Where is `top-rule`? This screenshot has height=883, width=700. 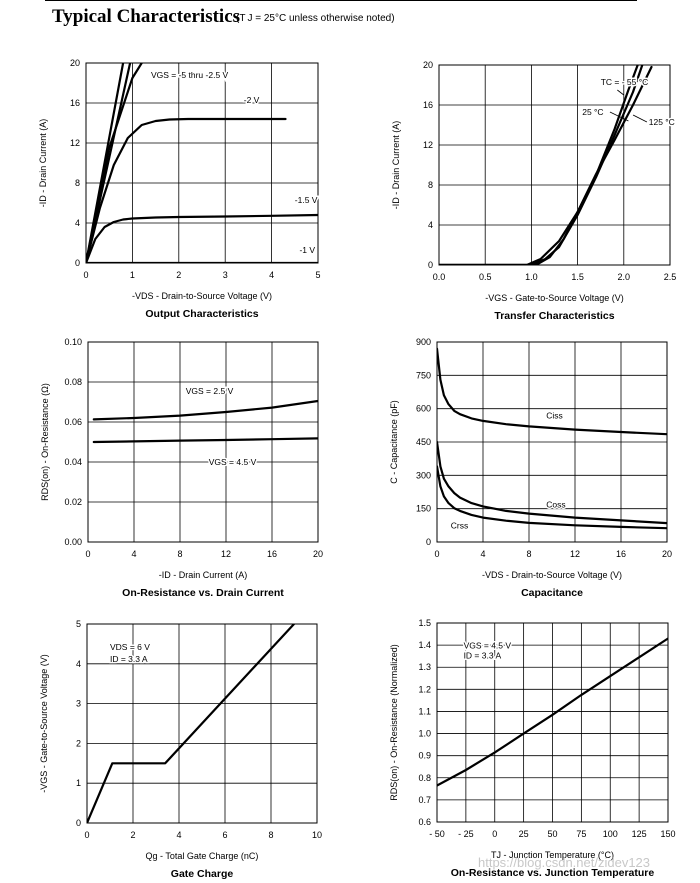 top-rule is located at coordinates (341, 0).